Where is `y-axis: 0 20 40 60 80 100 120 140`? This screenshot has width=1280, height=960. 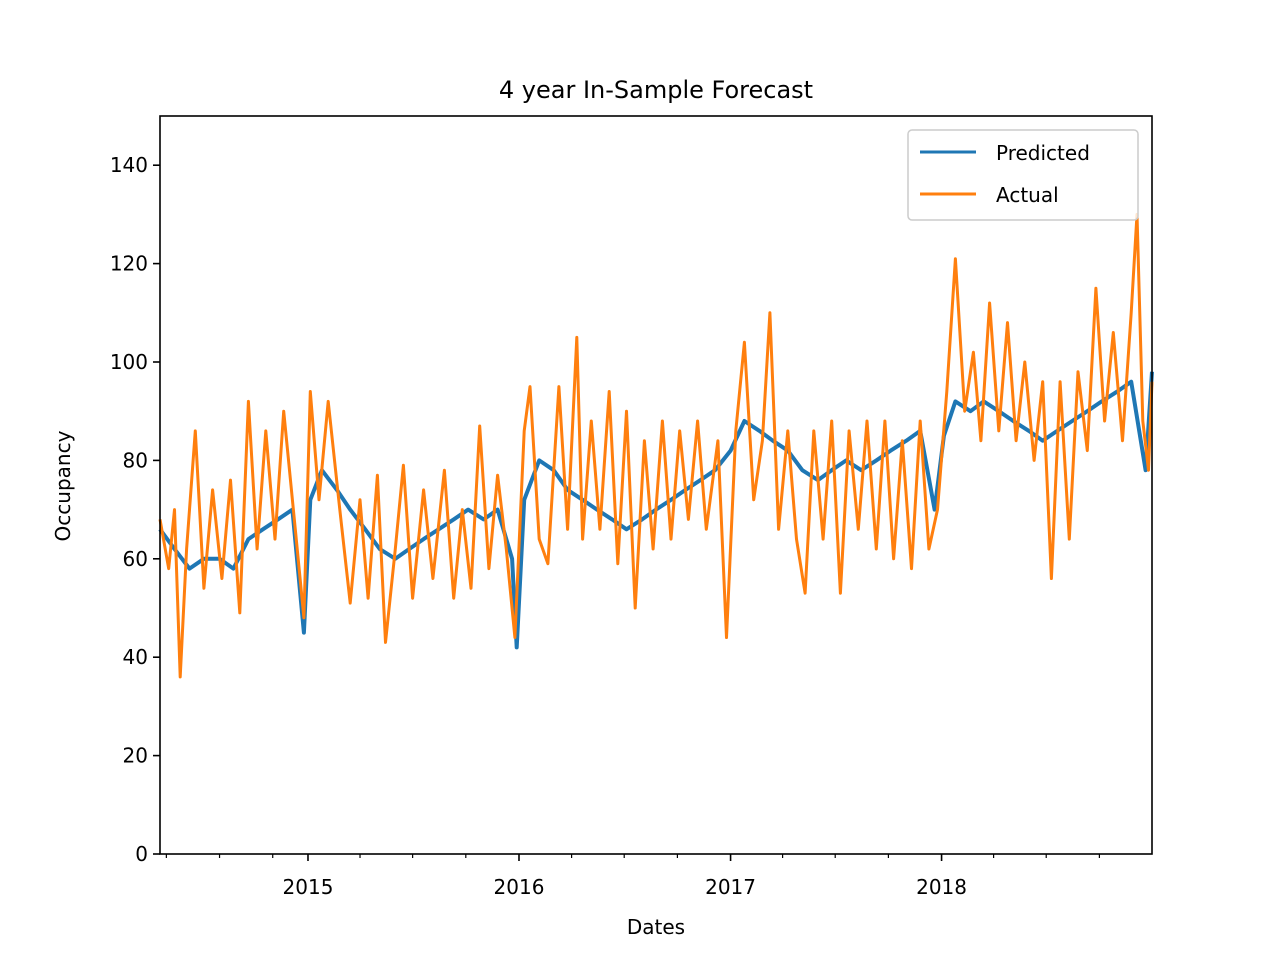
y-axis: 0 20 40 60 80 100 120 140 is located at coordinates (135, 509).